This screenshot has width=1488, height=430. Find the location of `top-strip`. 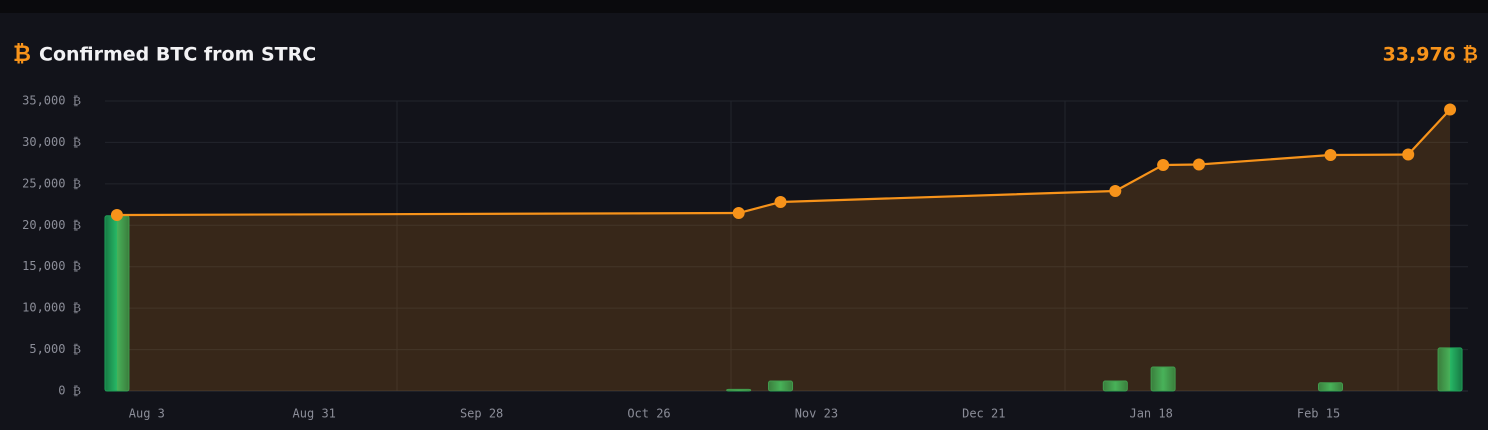

top-strip is located at coordinates (744, 6).